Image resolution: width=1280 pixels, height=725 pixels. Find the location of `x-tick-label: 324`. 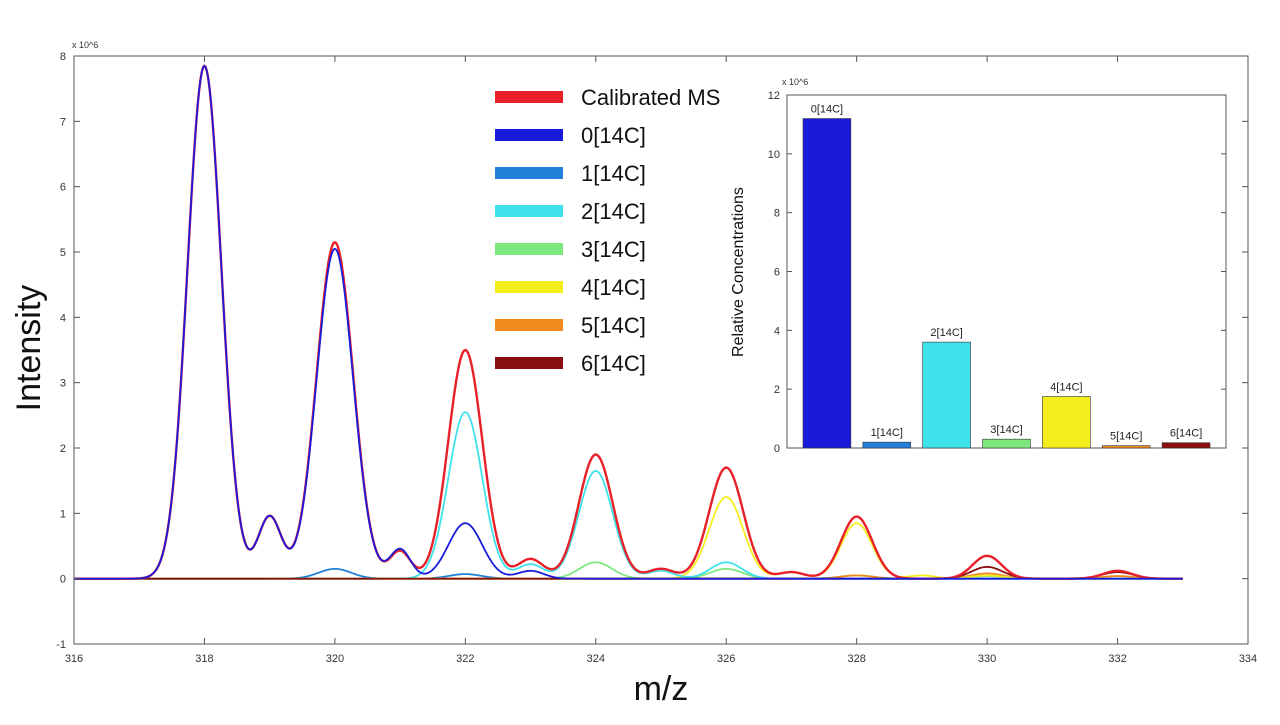

x-tick-label: 324 is located at coordinates (596, 659).